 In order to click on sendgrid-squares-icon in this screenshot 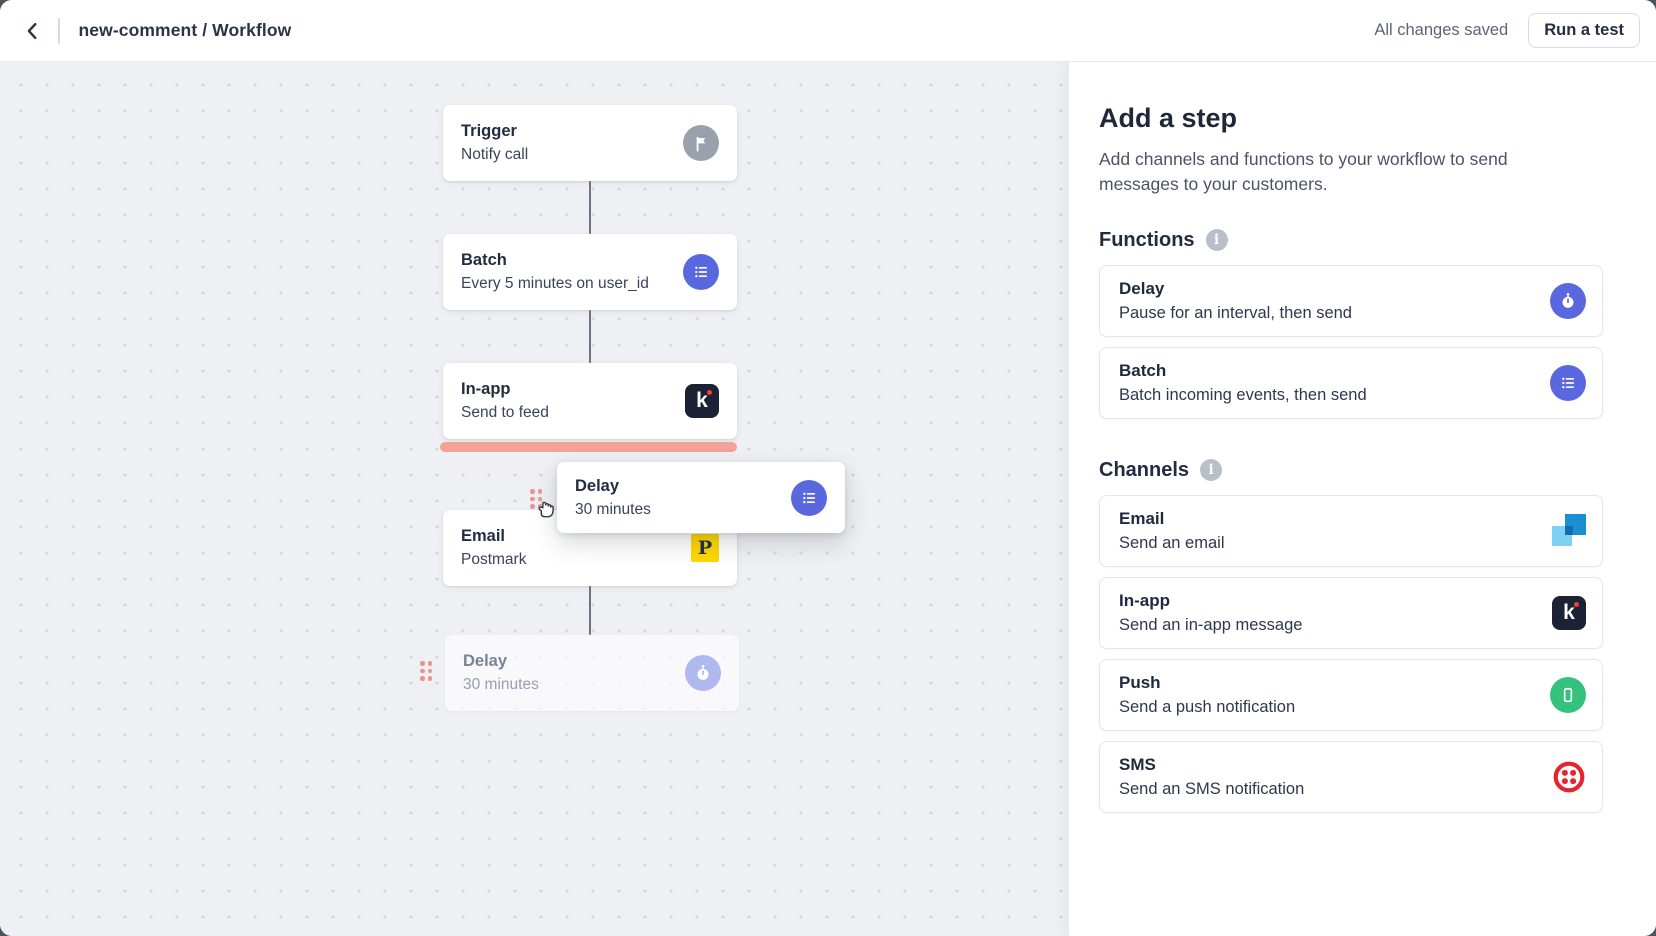, I will do `click(1569, 530)`.